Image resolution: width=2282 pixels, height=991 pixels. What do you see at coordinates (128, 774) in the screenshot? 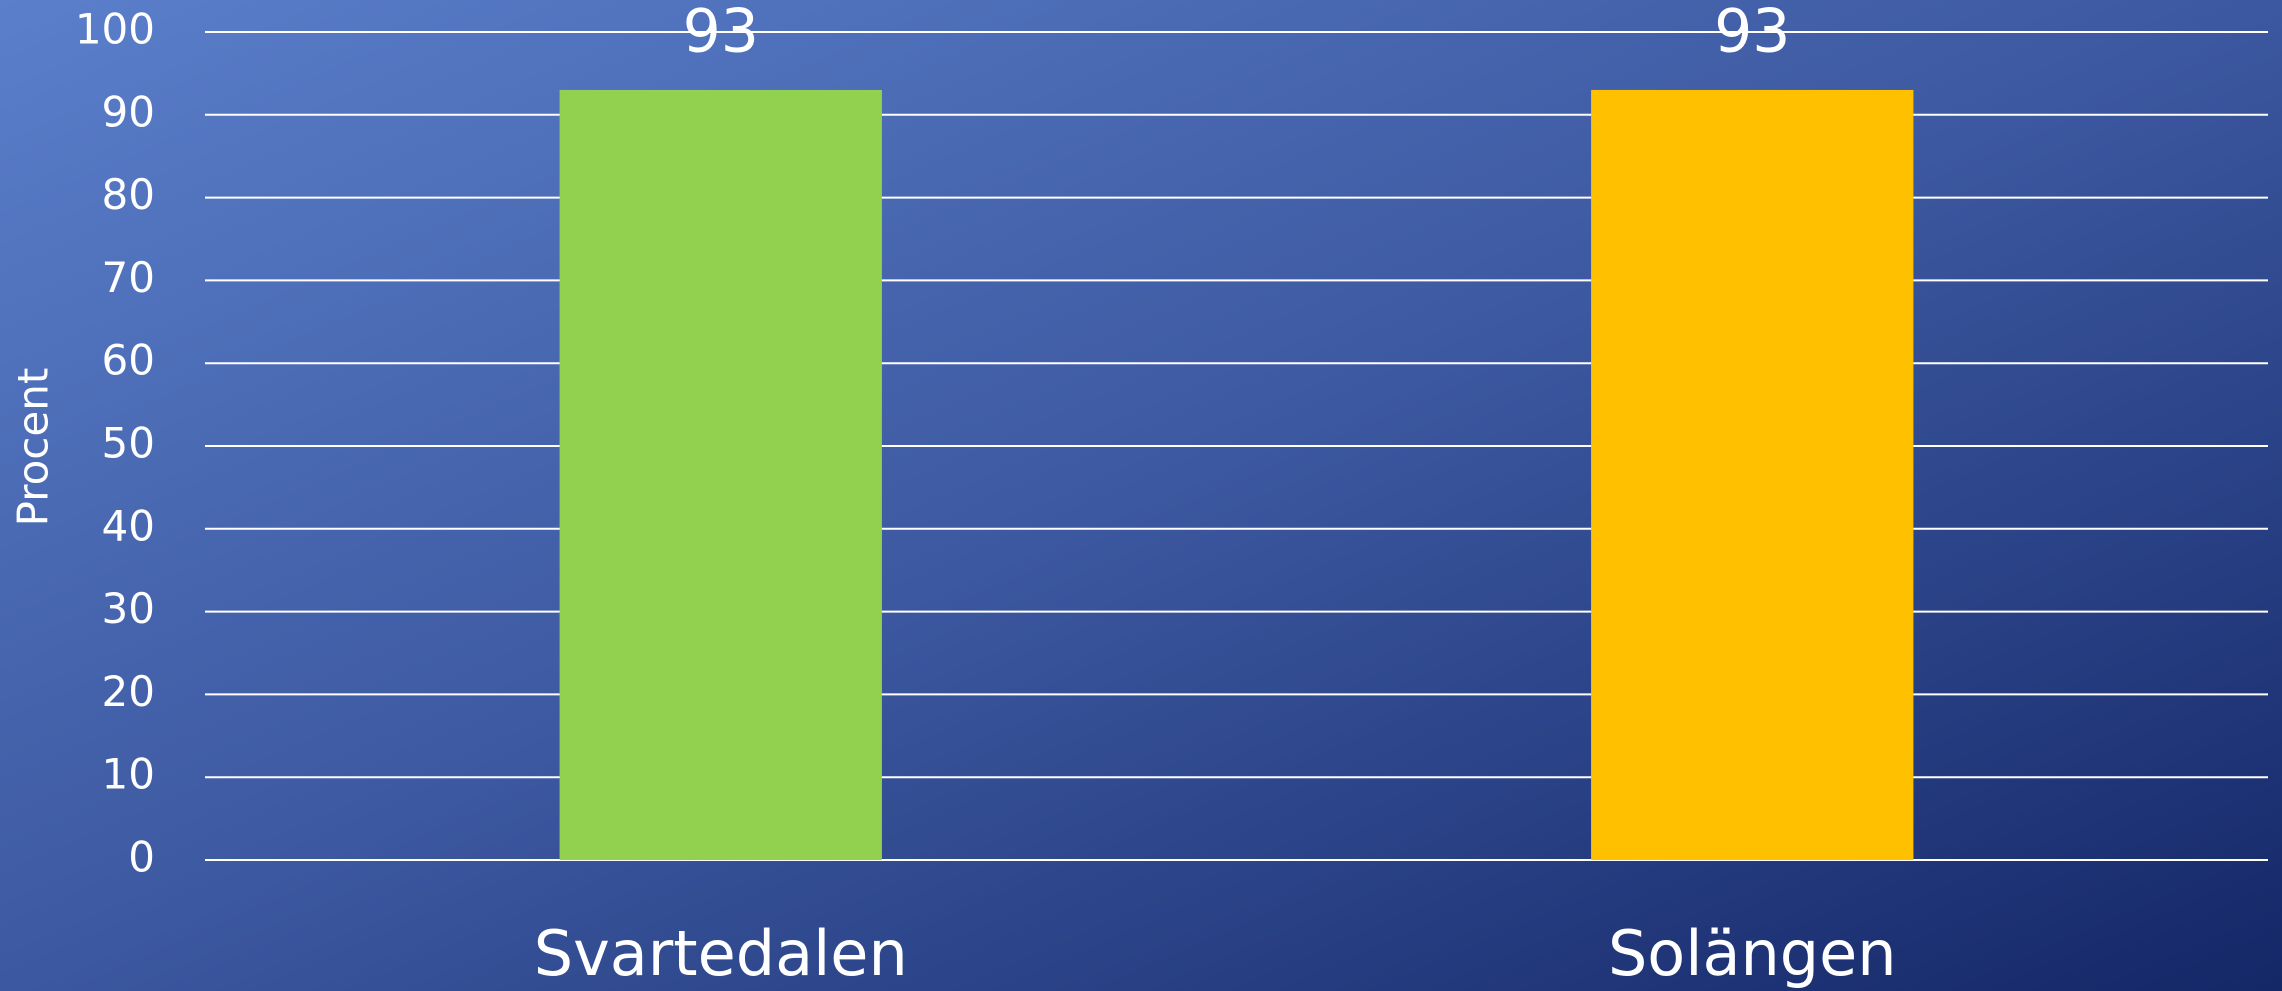
I see `y-tick-label: 10` at bounding box center [128, 774].